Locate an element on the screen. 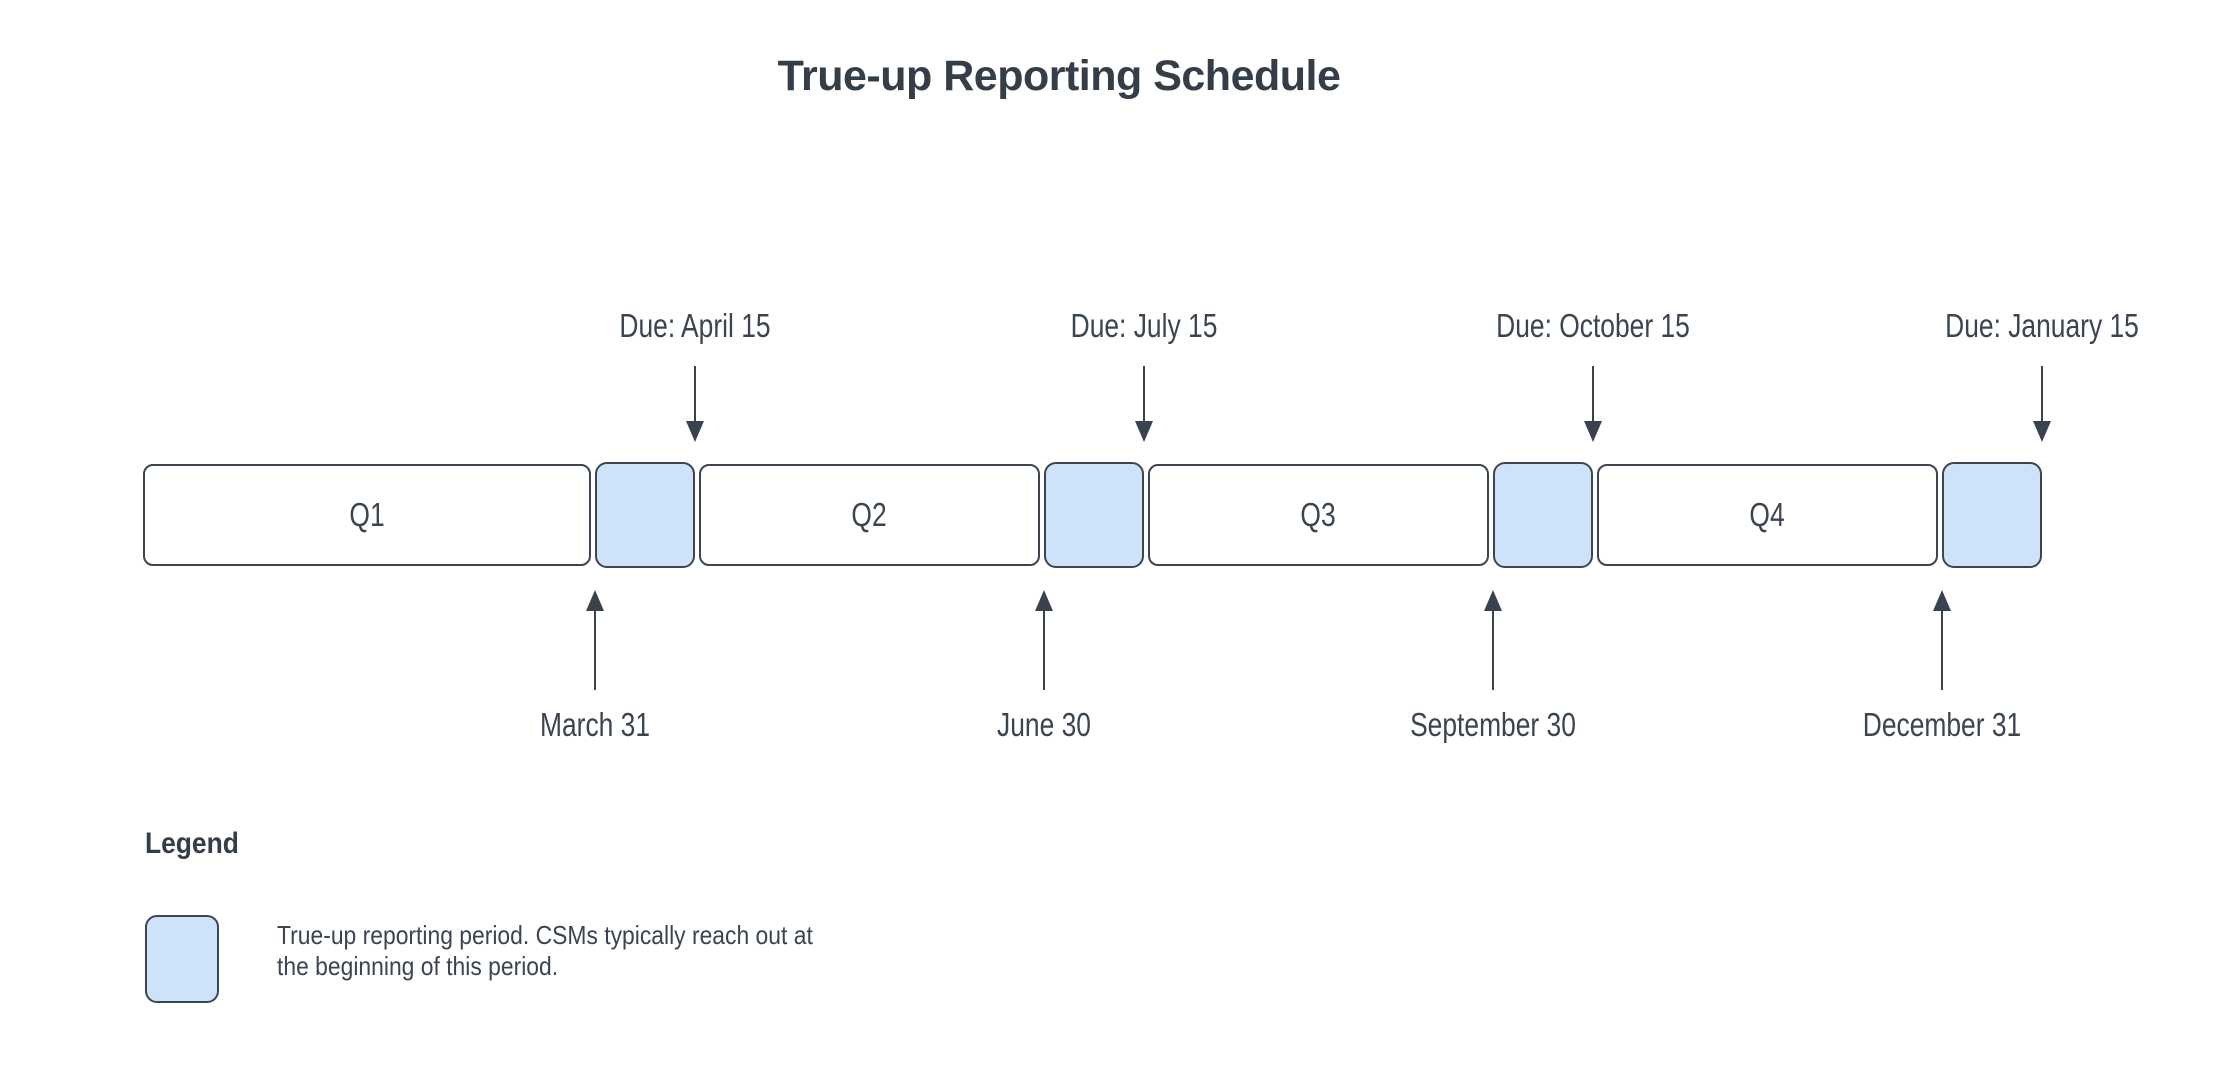 This screenshot has width=2224, height=1066. quarter-box-q2: Q2 is located at coordinates (869, 515).